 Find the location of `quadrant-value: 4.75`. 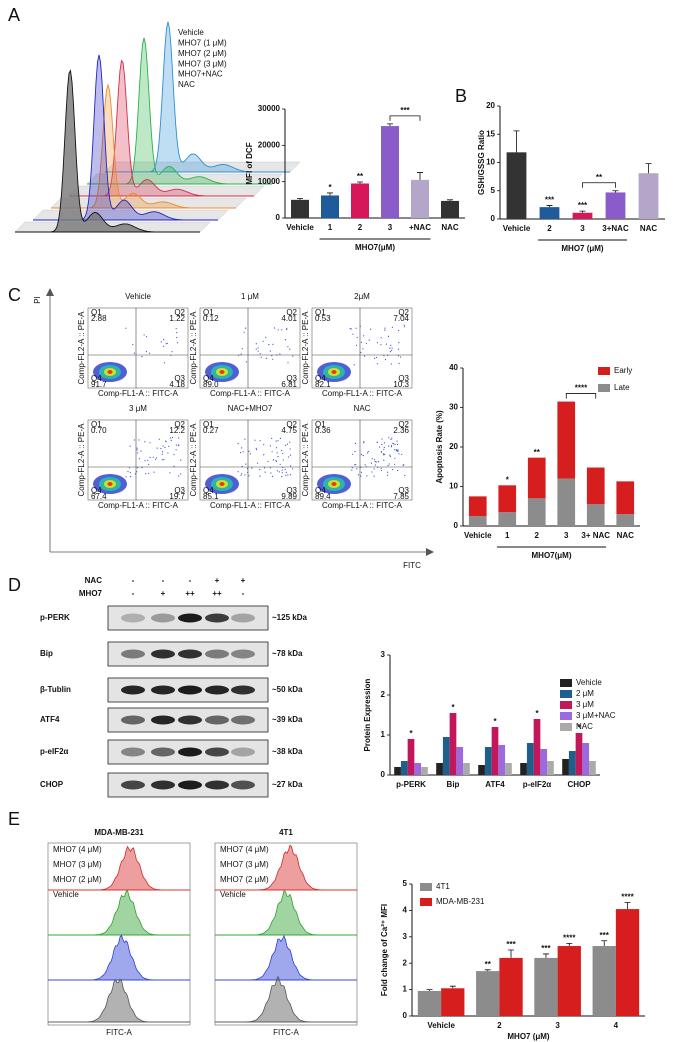

quadrant-value: 4.75 is located at coordinates (289, 430).